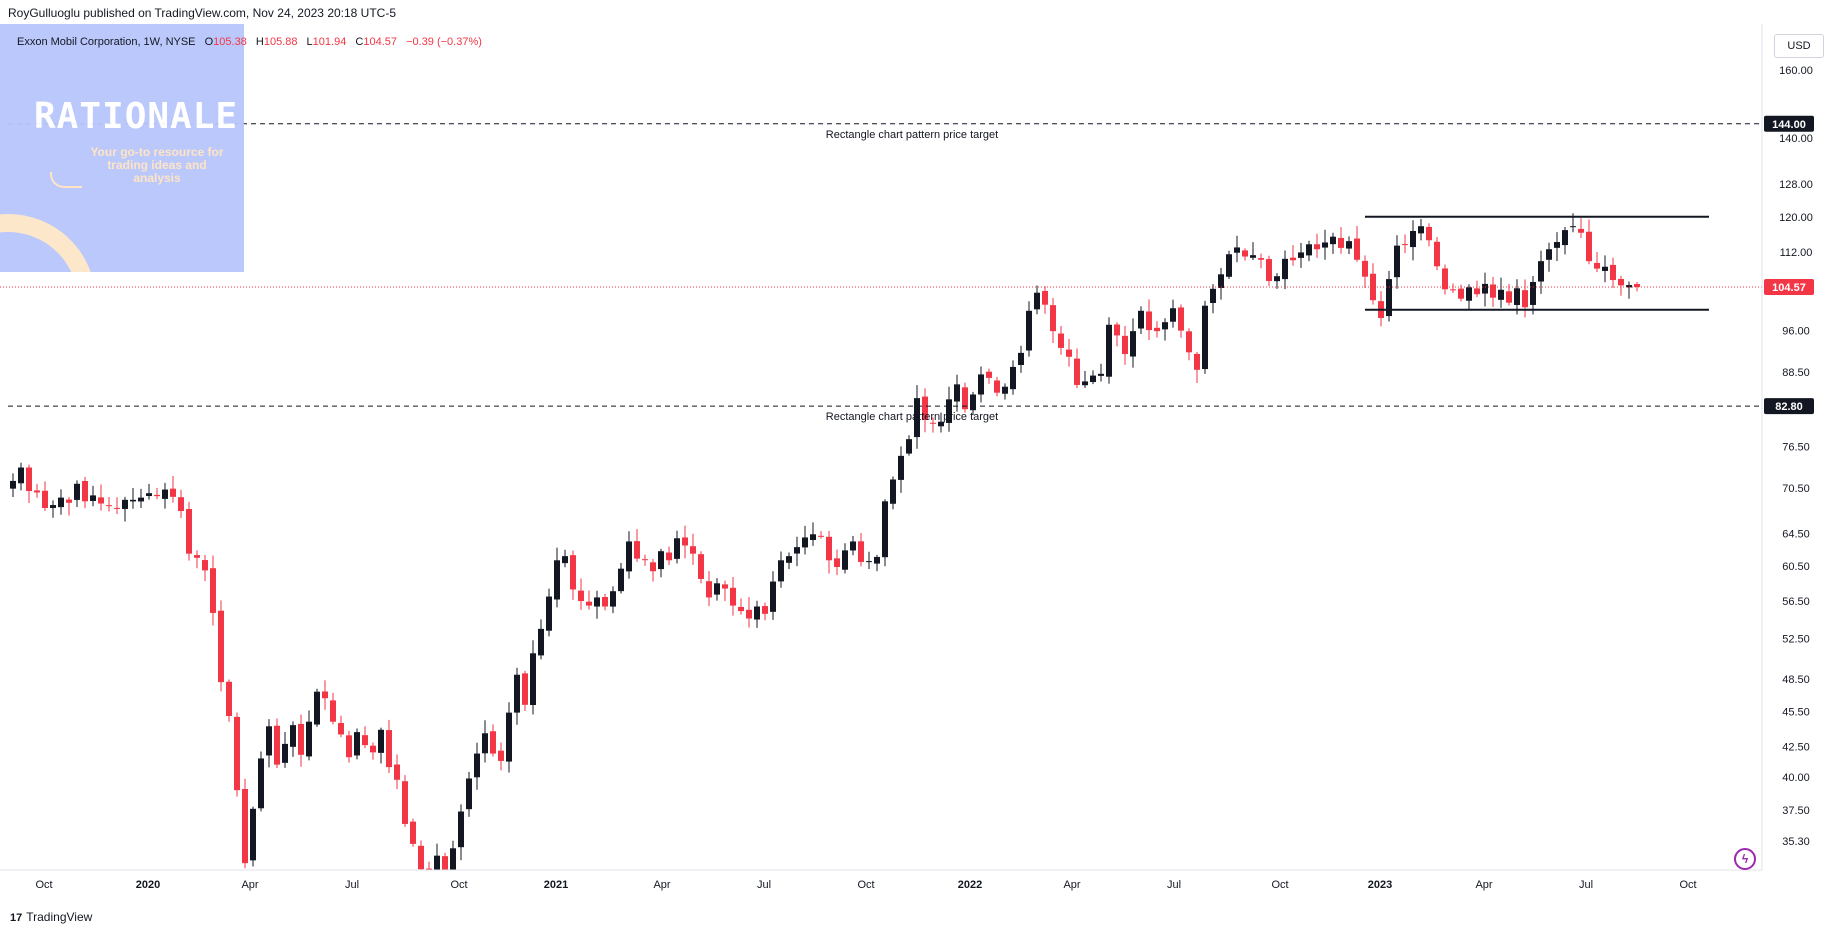 The image size is (1835, 931). I want to click on time-tick-label: 2023, so click(1380, 885).